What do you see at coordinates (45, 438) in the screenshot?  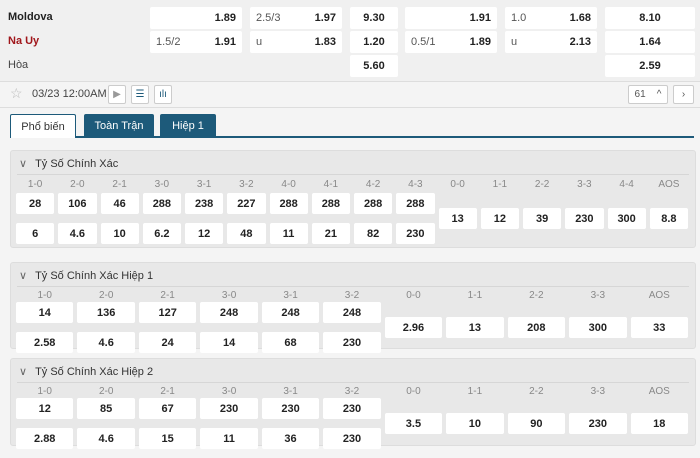 I see `score-odds: 2.88` at bounding box center [45, 438].